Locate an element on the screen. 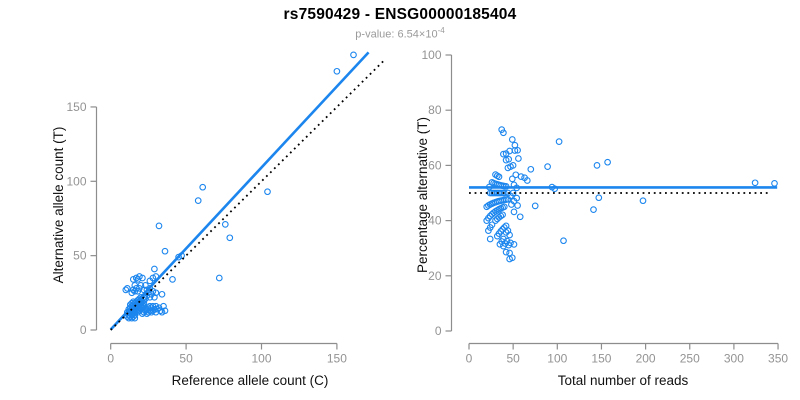 The width and height of the screenshot is (800, 400). pvalue-text: p-value: 6.54×10 is located at coordinates (396, 34).